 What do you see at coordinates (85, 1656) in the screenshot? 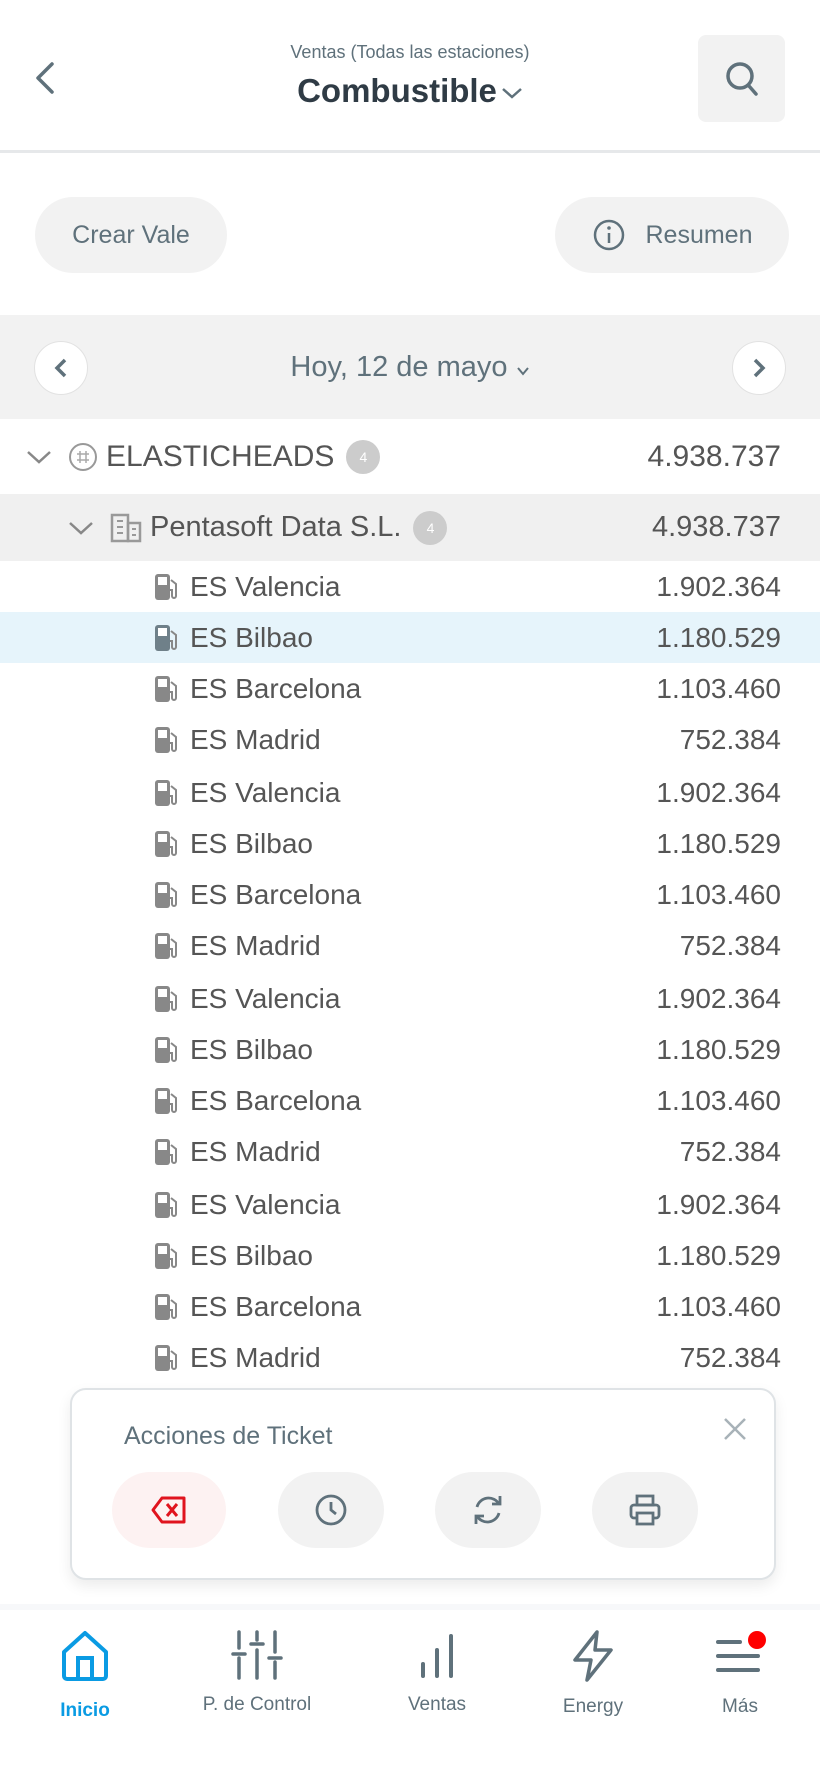
I see `home-icon` at bounding box center [85, 1656].